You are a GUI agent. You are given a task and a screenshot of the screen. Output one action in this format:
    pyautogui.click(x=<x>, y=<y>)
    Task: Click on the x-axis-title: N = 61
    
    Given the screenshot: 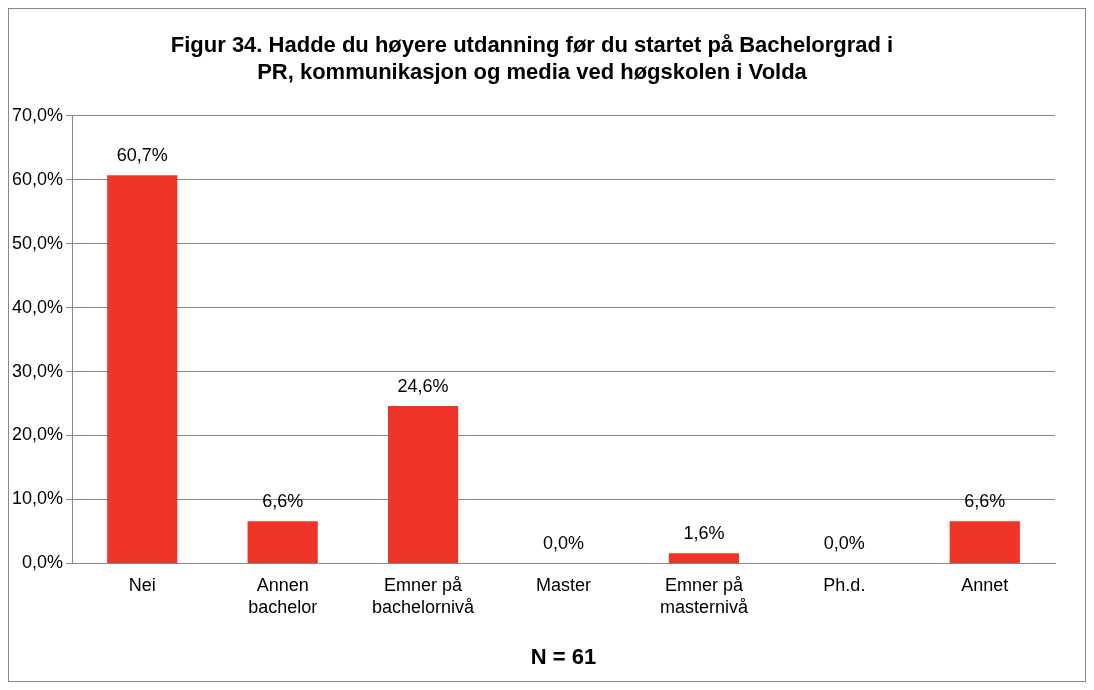 What is the action you would take?
    pyautogui.click(x=563, y=656)
    